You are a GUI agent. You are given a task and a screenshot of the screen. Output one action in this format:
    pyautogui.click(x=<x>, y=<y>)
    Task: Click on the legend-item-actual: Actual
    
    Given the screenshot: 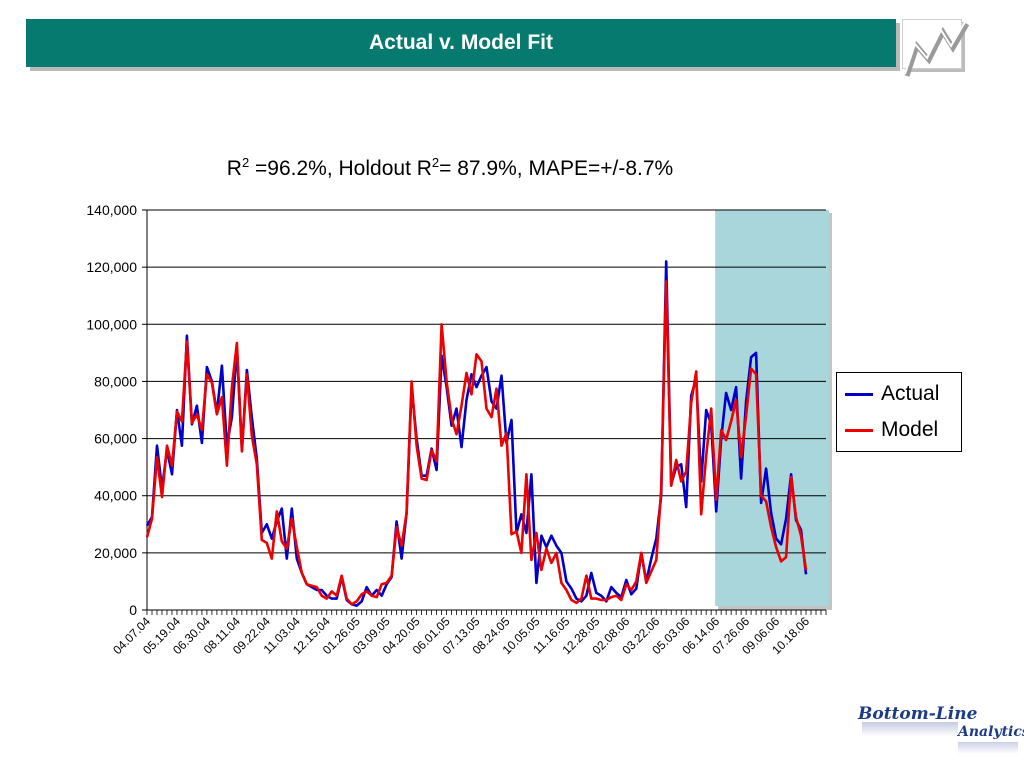 What is the action you would take?
    pyautogui.click(x=892, y=394)
    